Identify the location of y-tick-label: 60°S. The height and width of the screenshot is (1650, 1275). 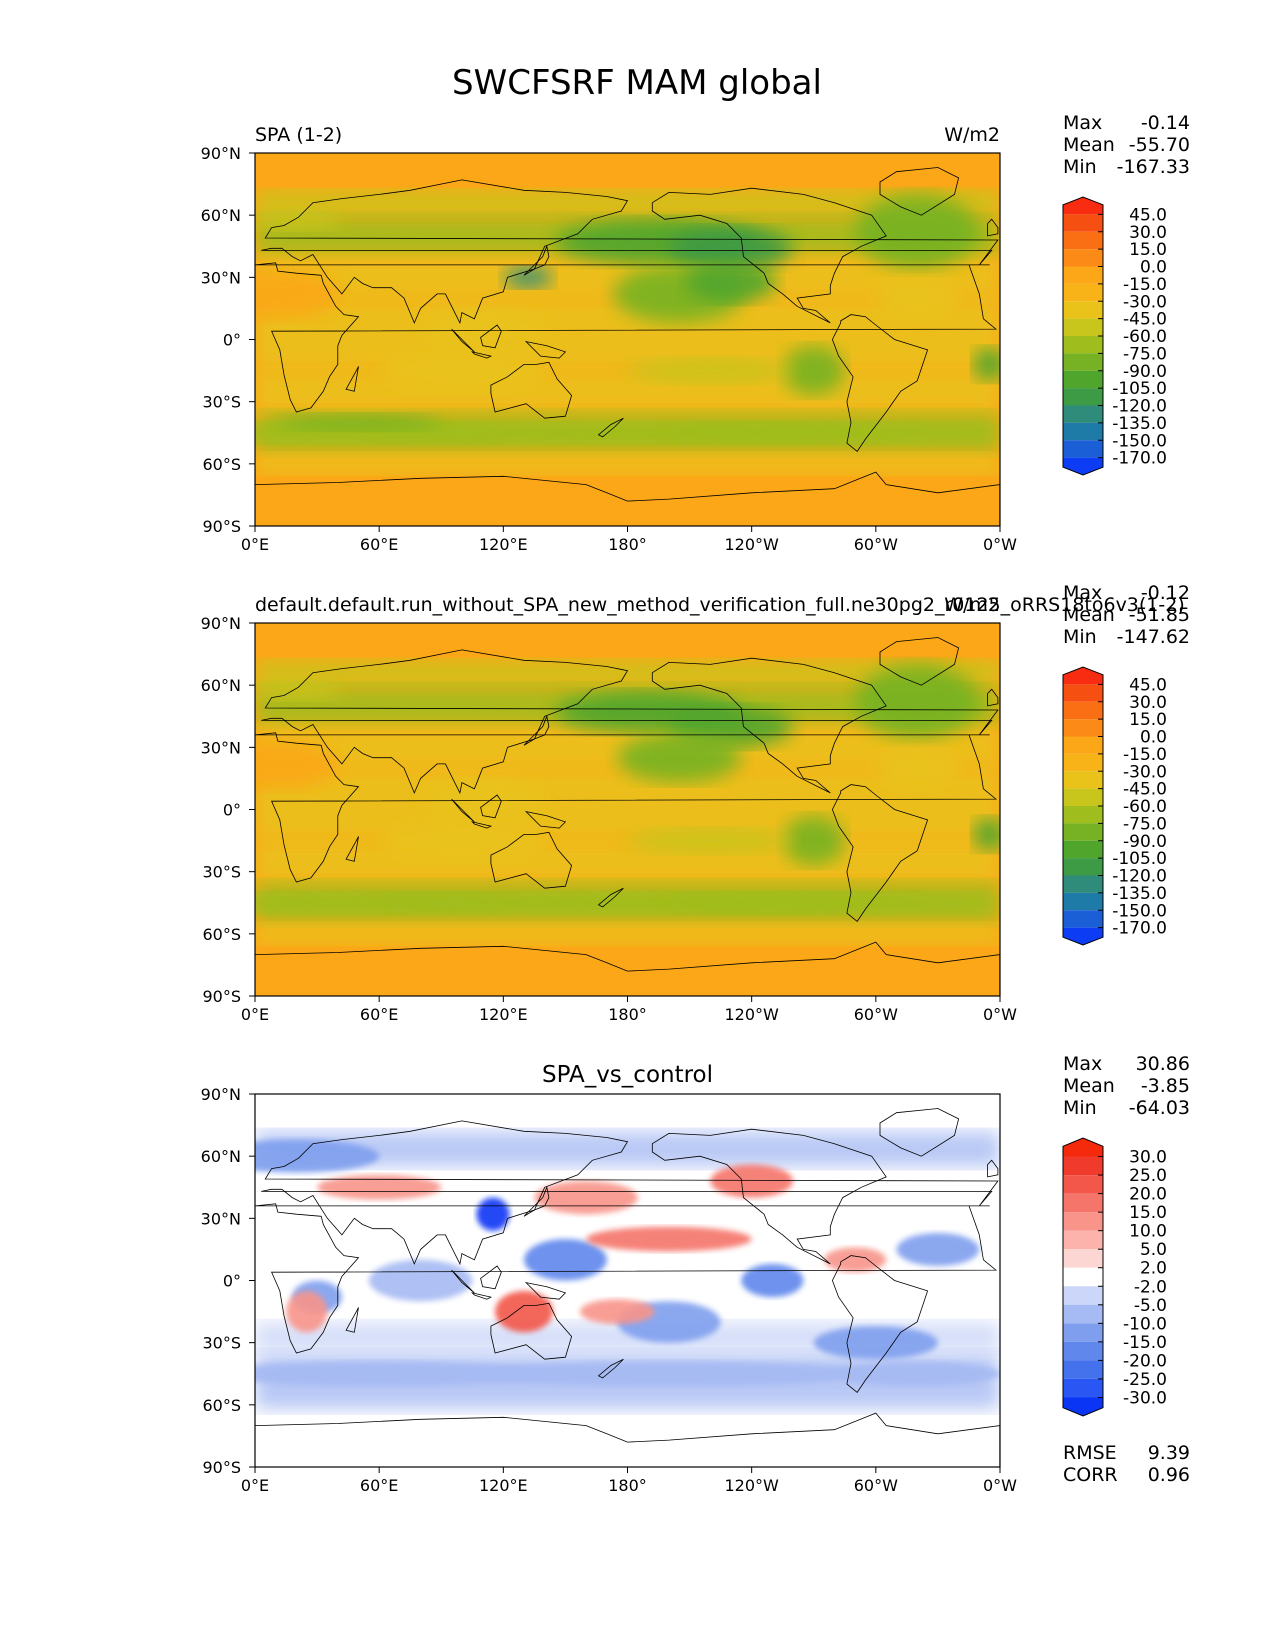
(221, 934).